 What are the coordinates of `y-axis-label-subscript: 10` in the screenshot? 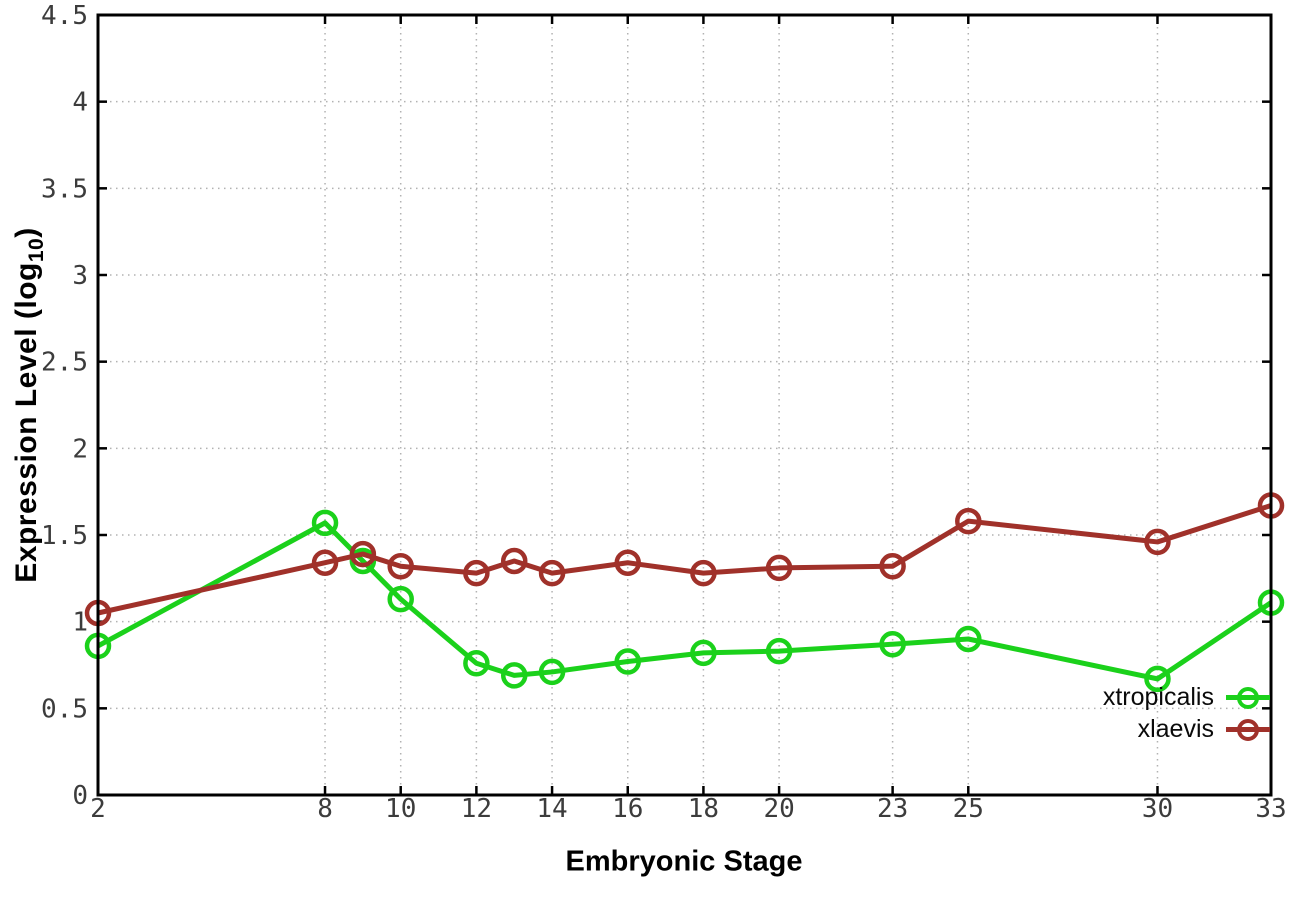 It's located at (36, 250).